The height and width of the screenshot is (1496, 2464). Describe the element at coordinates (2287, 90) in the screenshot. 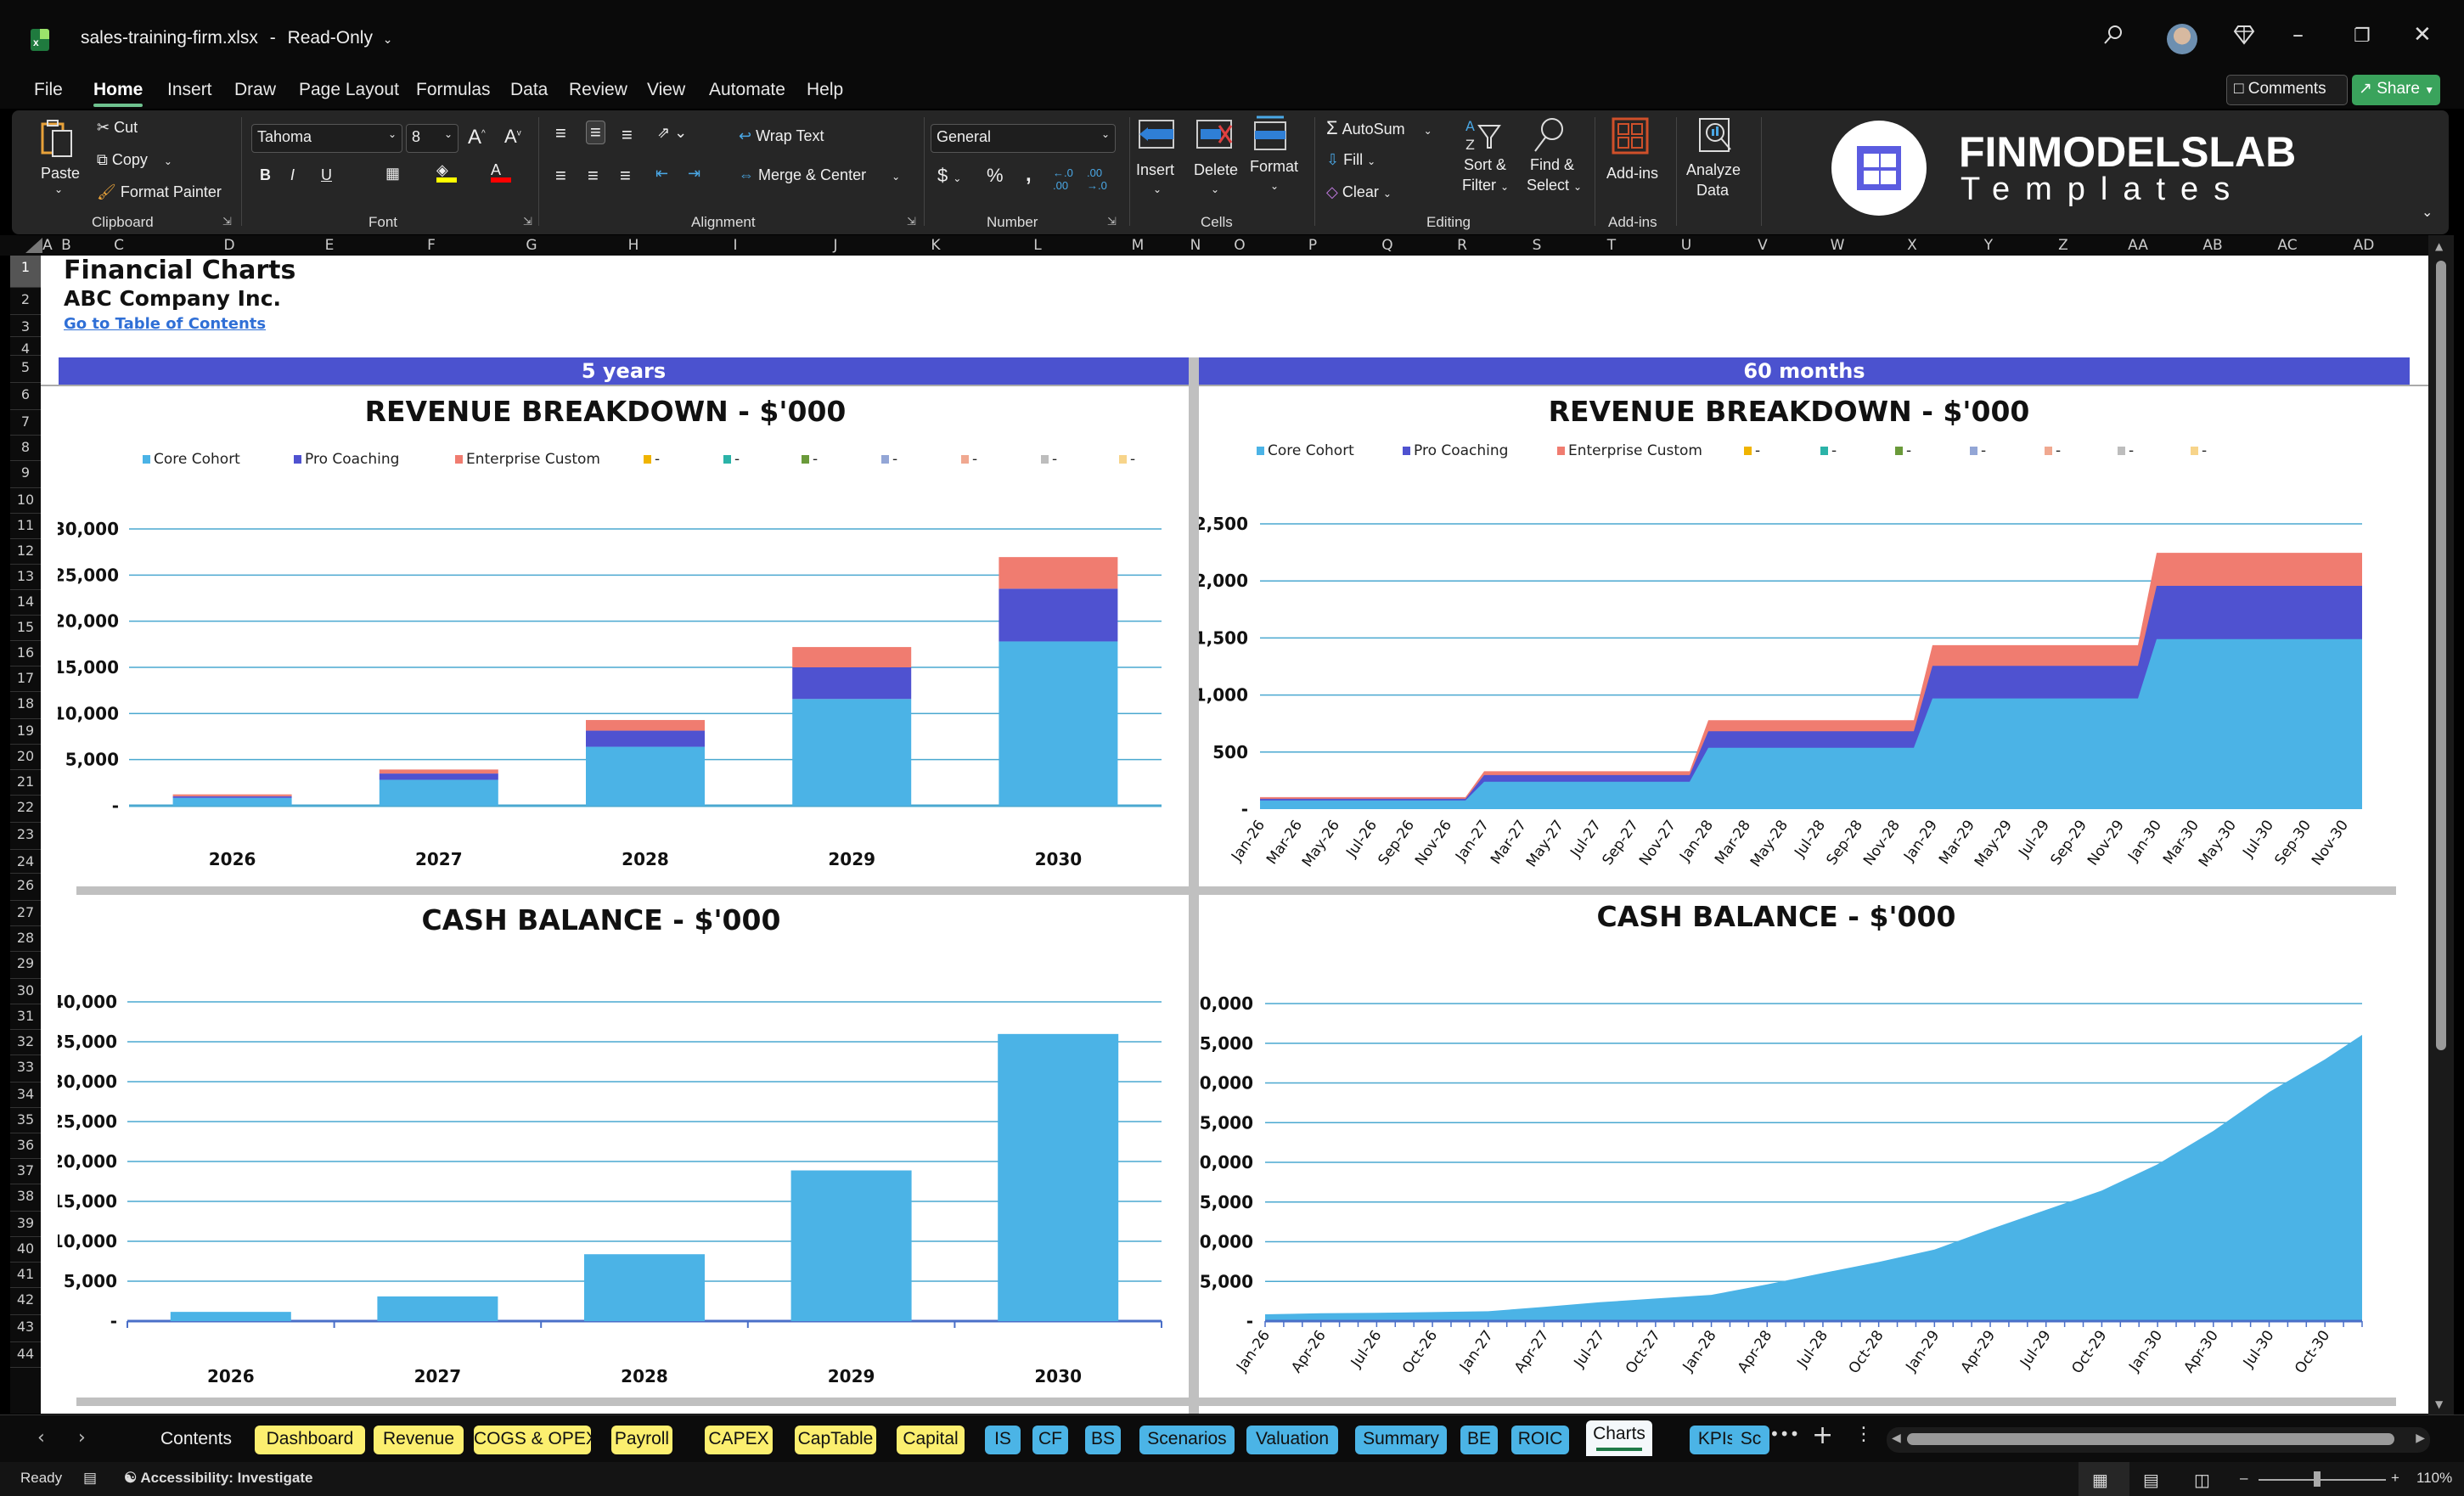

I see `comments-button: □ Comments` at that location.